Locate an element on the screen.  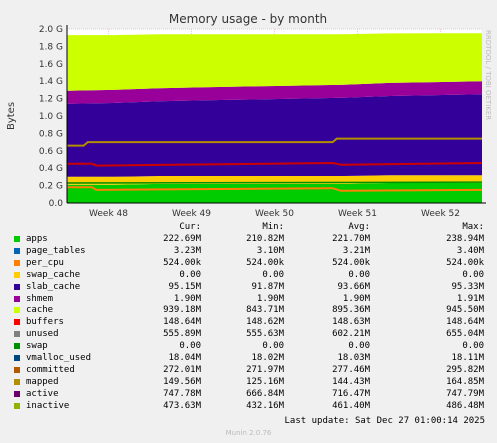
chart-title: Memory usage - by month is located at coordinates (248, 19).